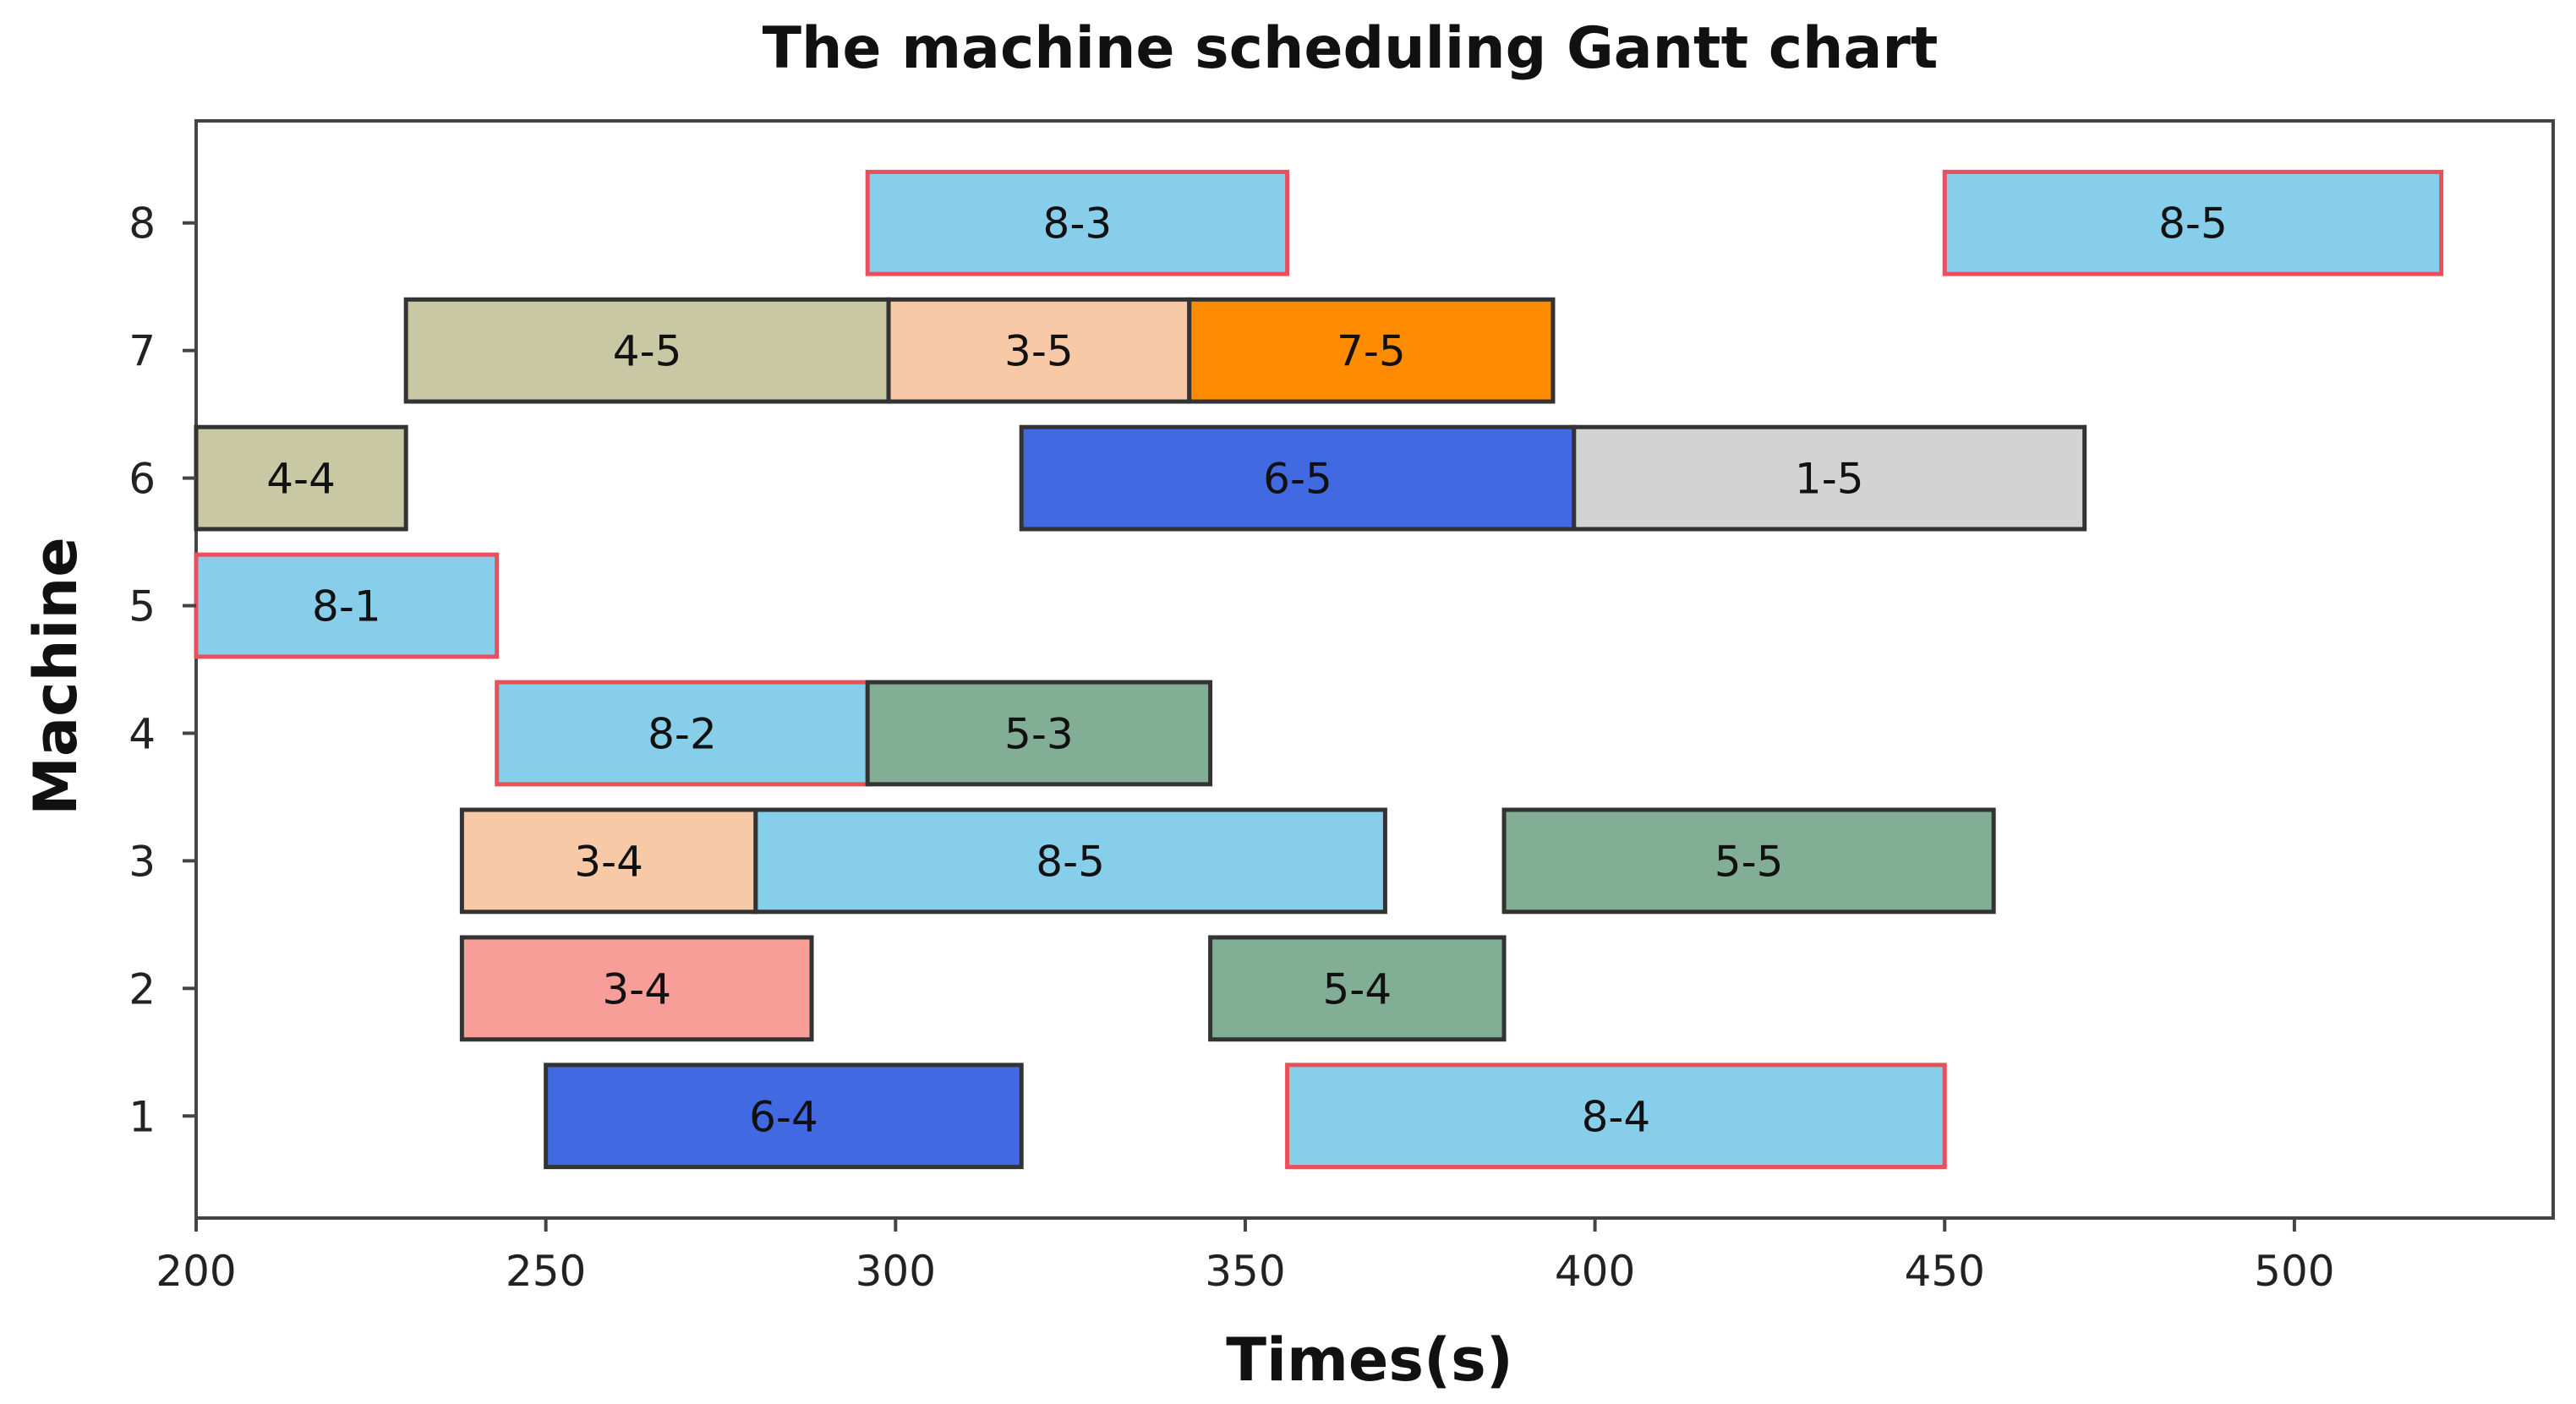 The image size is (2576, 1404). I want to click on x-tick-label: 350, so click(1245, 1271).